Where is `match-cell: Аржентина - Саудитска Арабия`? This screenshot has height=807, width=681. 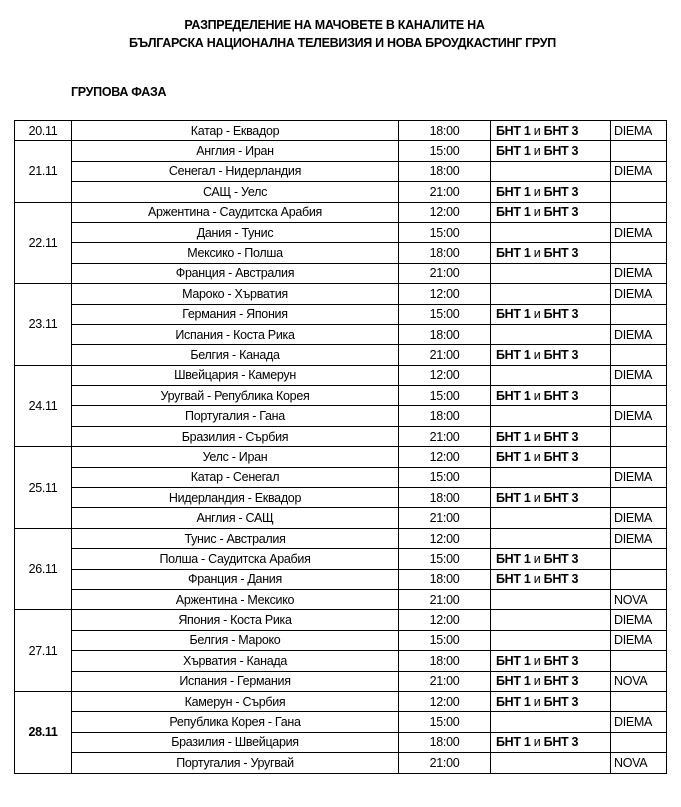
match-cell: Аржентина - Саудитска Арабия is located at coordinates (235, 212).